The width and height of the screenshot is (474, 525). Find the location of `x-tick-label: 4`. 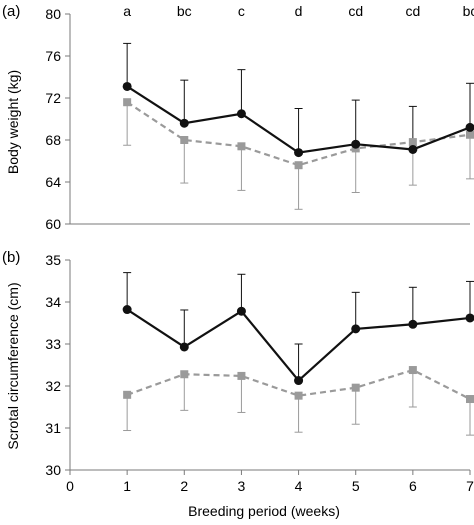

x-tick-label: 4 is located at coordinates (299, 486).